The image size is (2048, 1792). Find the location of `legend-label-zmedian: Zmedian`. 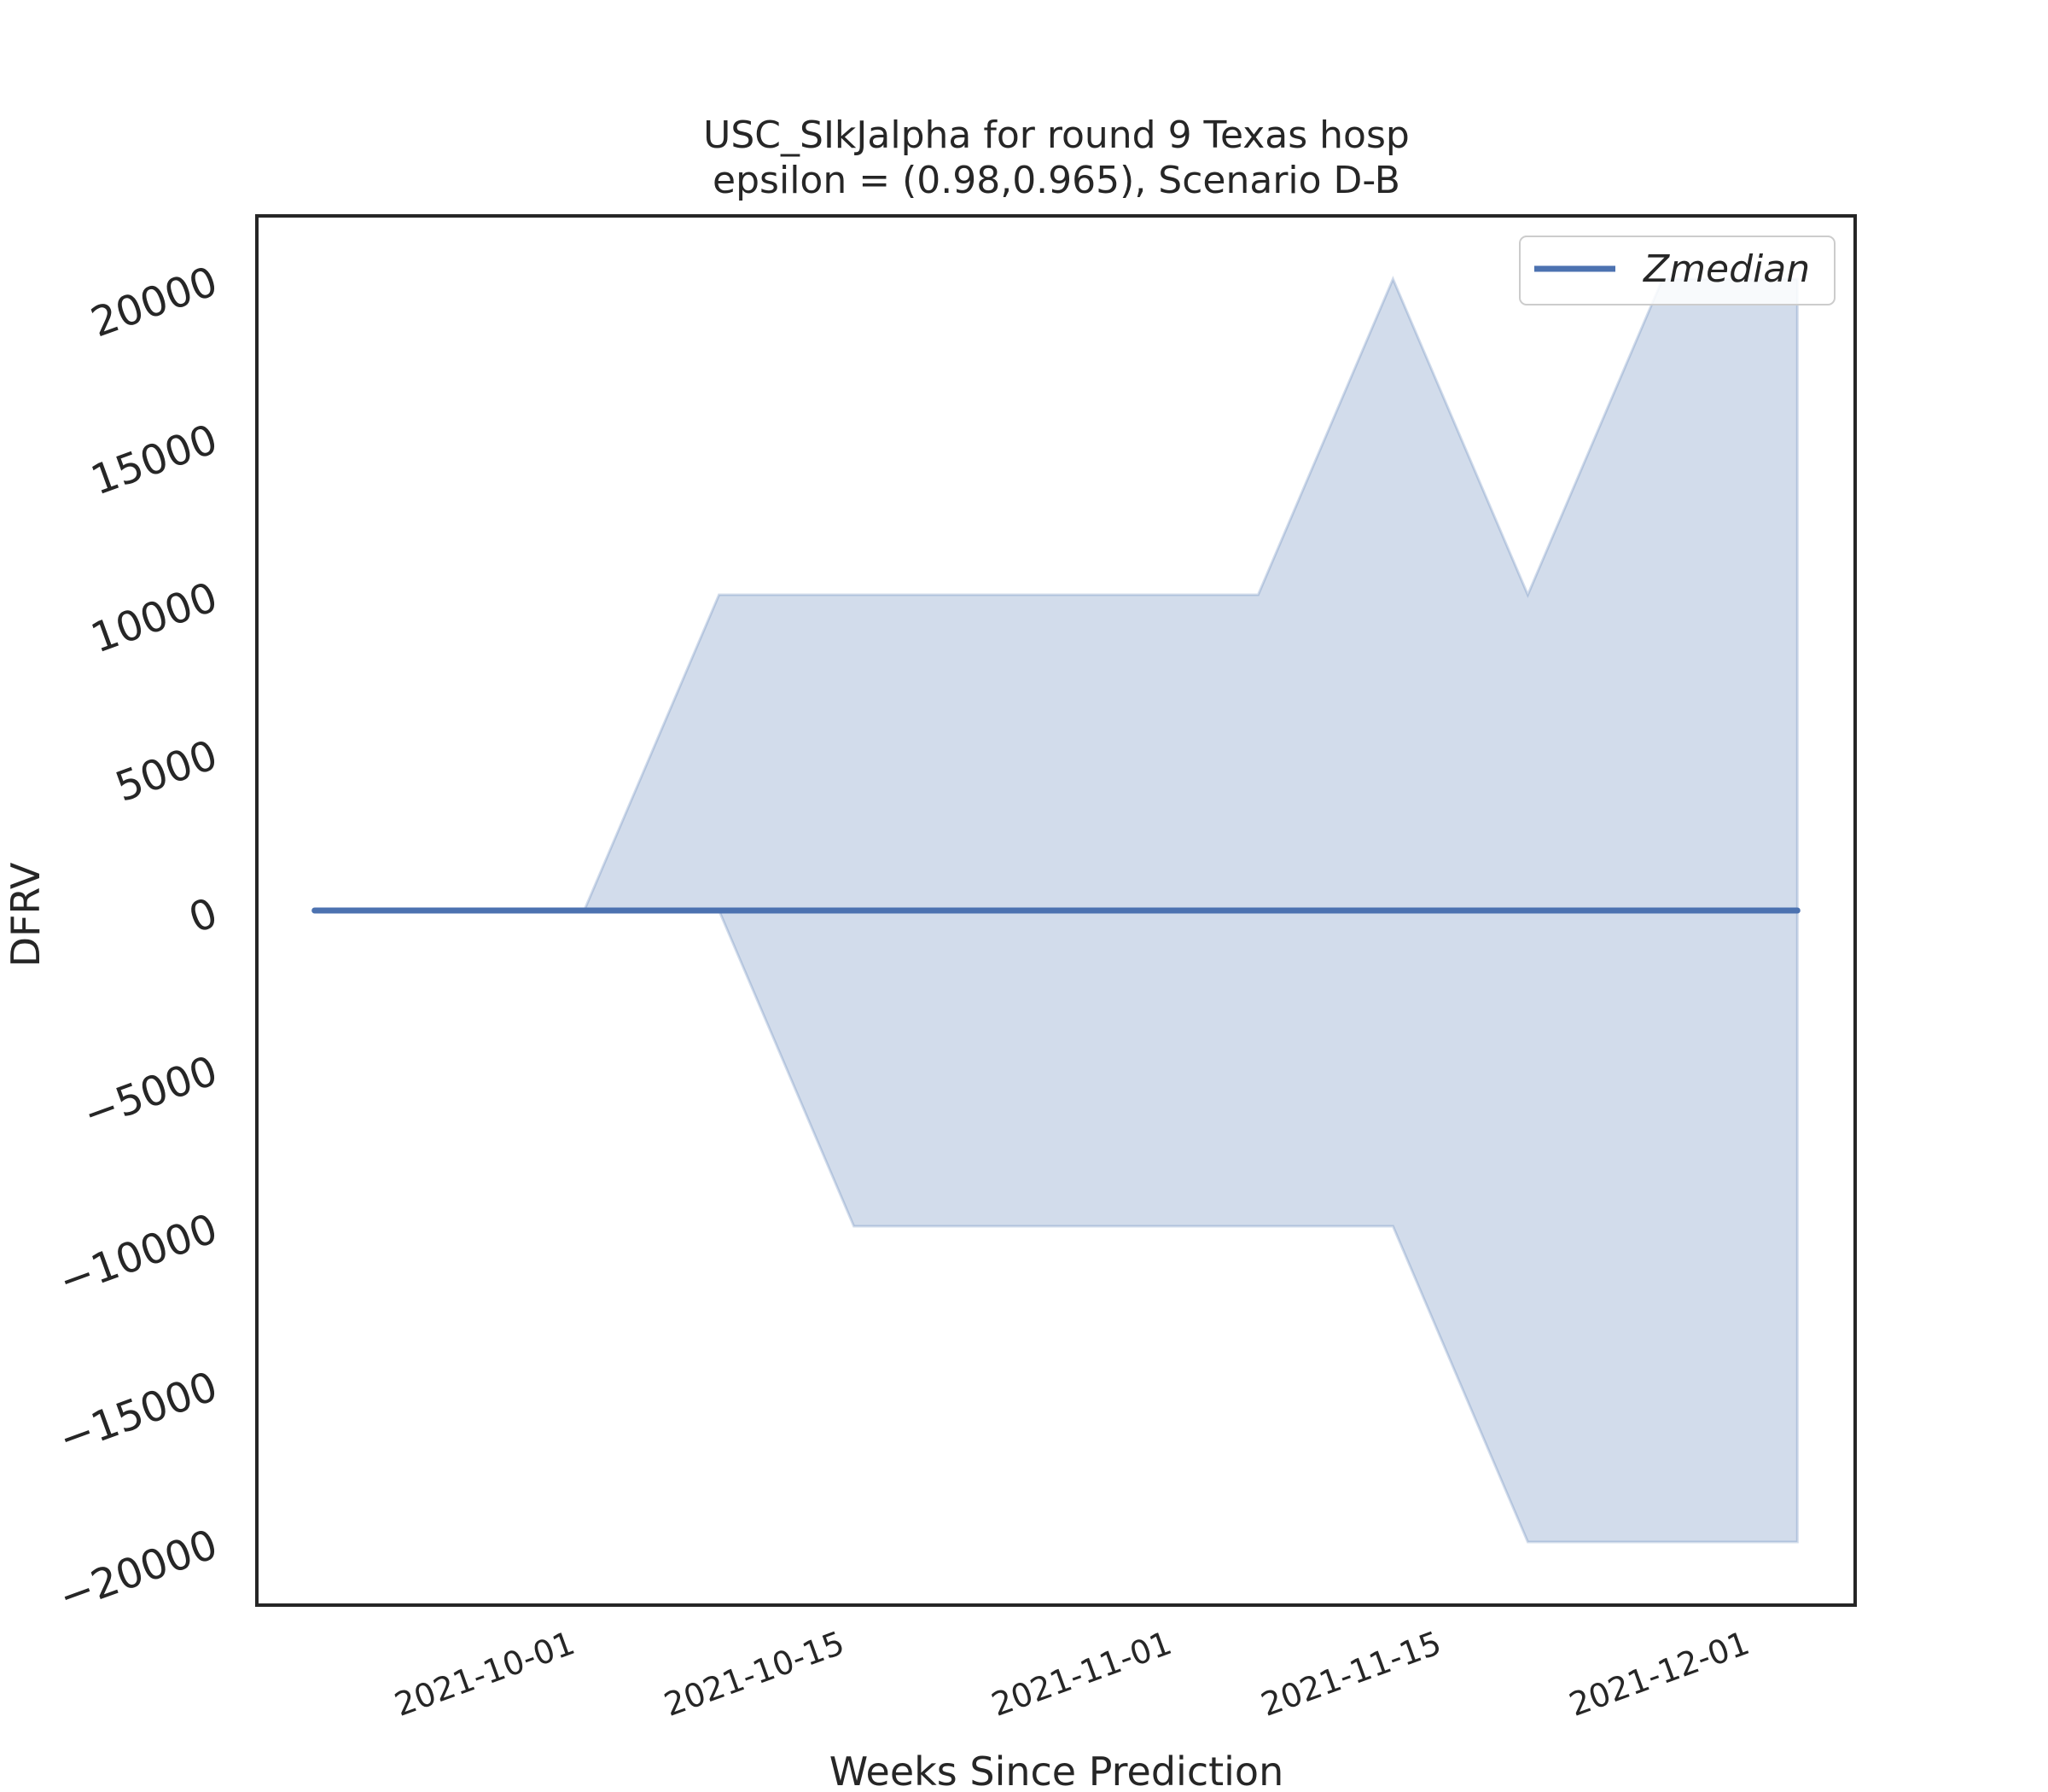

legend-label-zmedian: Zmedian is located at coordinates (1726, 269).